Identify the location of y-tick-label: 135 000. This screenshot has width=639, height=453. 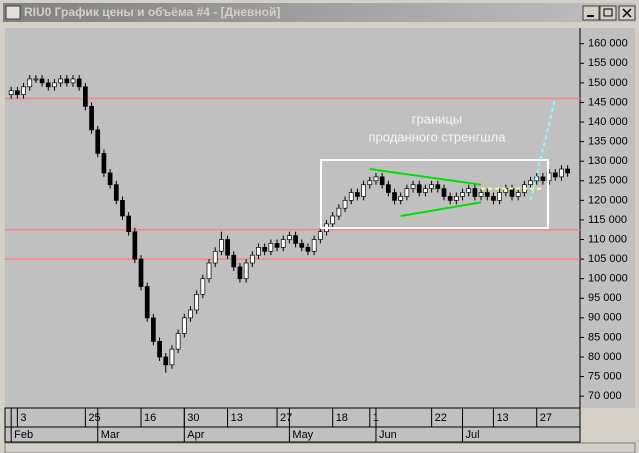
(608, 142).